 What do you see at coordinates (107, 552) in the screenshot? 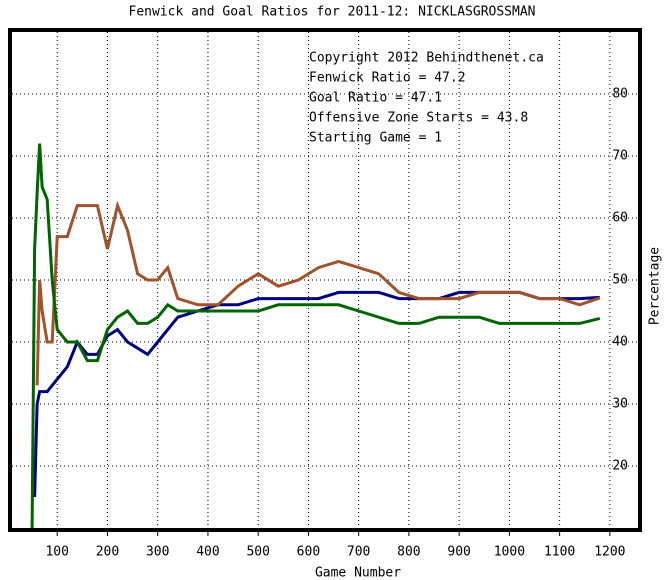
I see `x-tick-label: 200` at bounding box center [107, 552].